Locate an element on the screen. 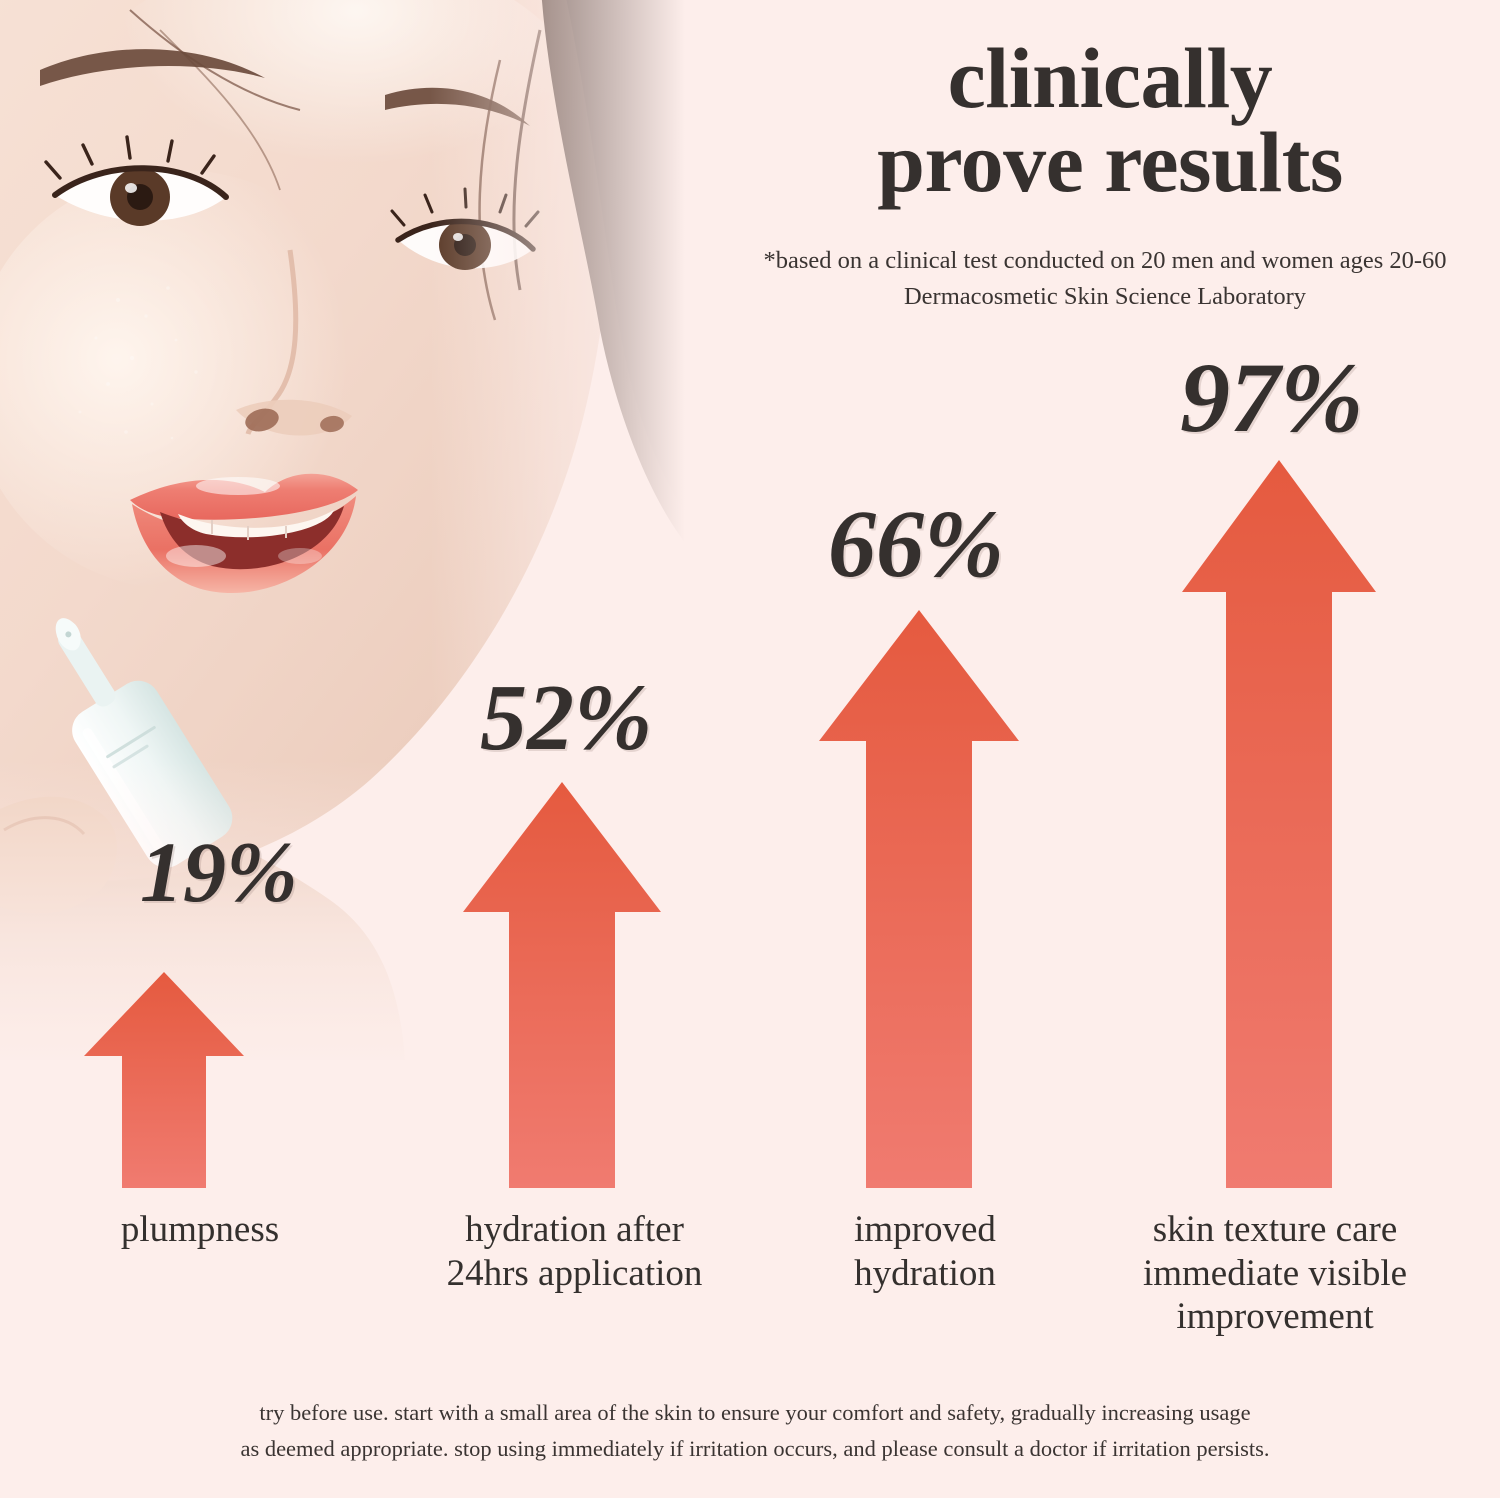  page-title: clinically prove results is located at coordinates (1110, 123).